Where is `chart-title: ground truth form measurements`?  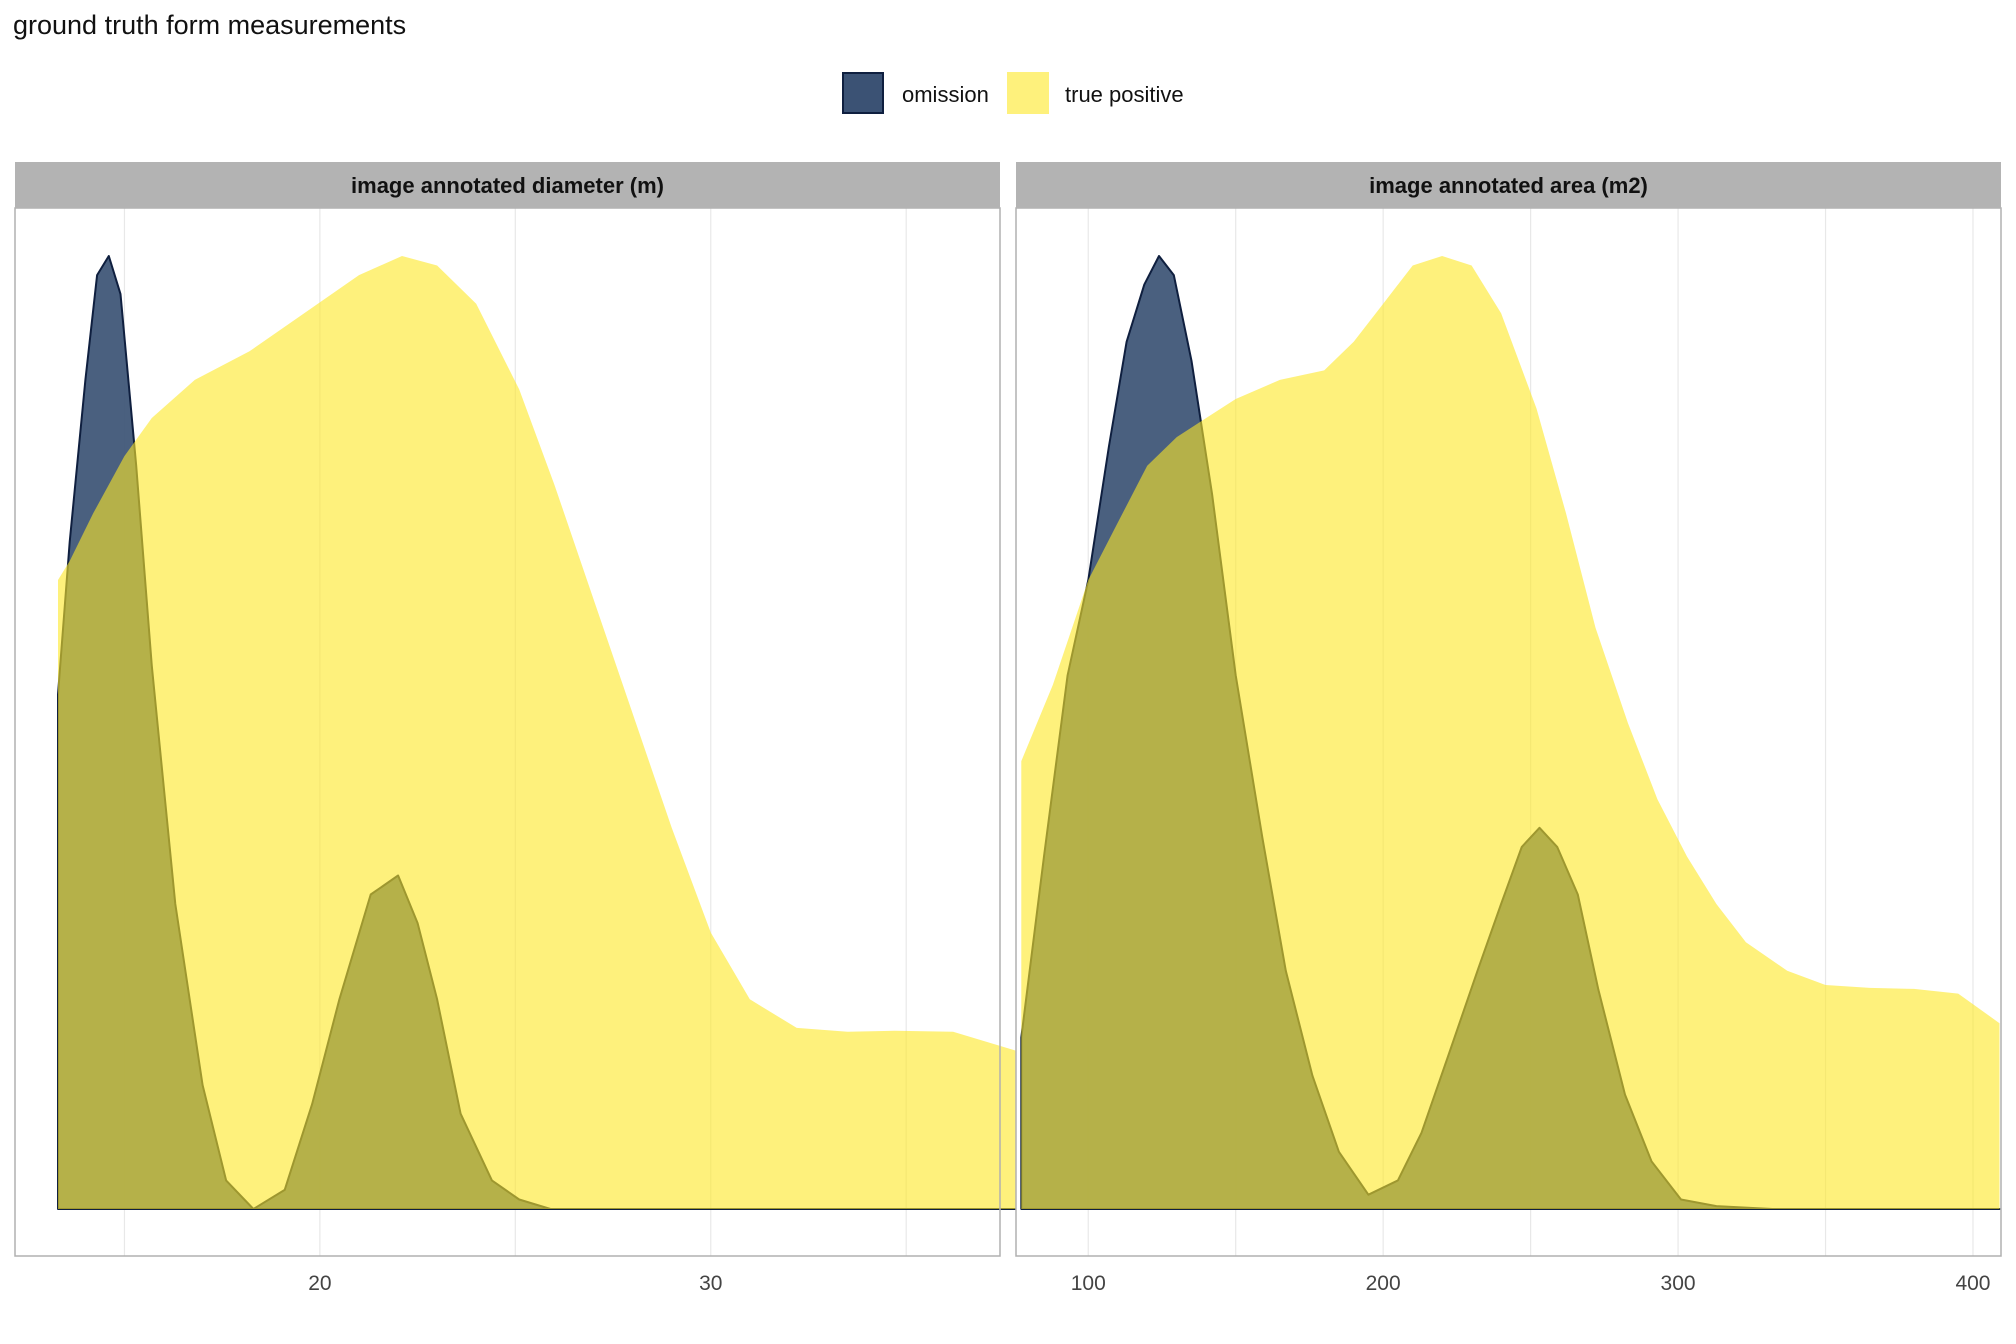
chart-title: ground truth form measurements is located at coordinates (210, 25).